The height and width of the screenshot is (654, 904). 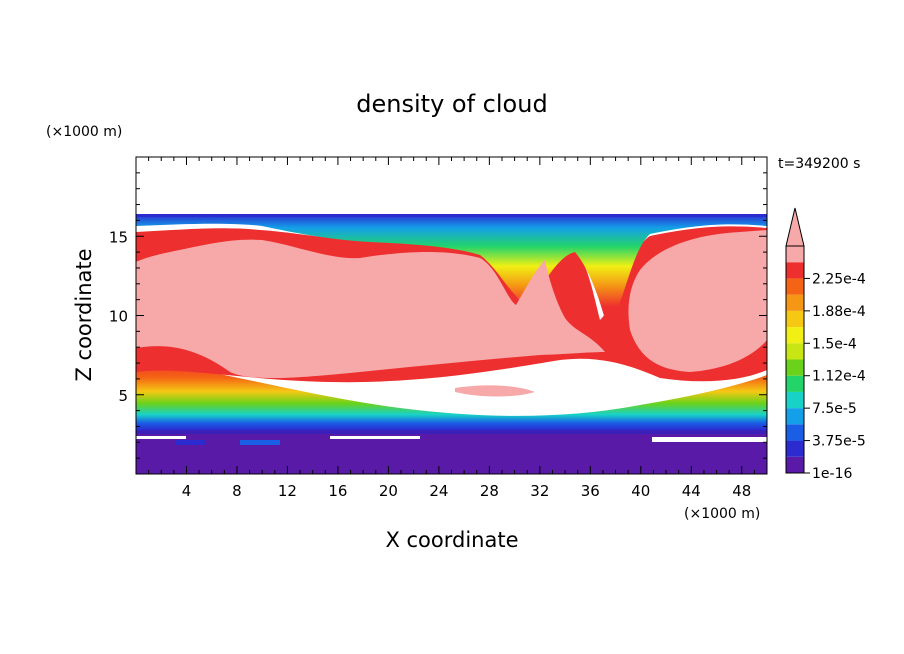 What do you see at coordinates (438, 491) in the screenshot?
I see `x-tick-label: 24` at bounding box center [438, 491].